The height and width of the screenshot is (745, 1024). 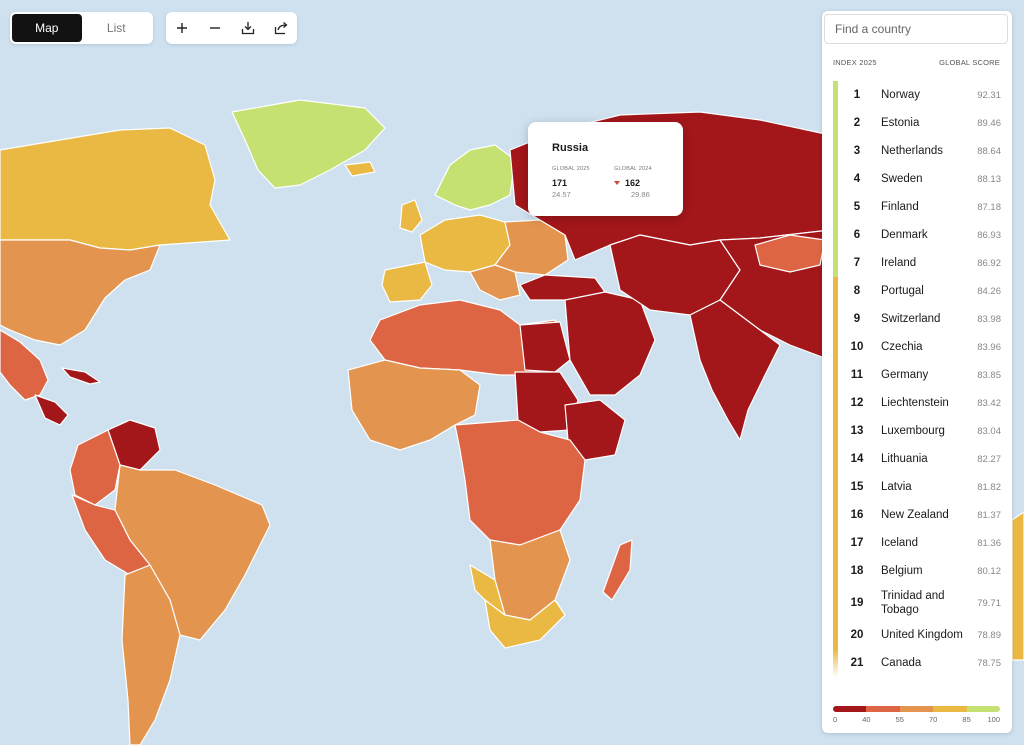 I want to click on list-item-score: 78.89, so click(x=989, y=635).